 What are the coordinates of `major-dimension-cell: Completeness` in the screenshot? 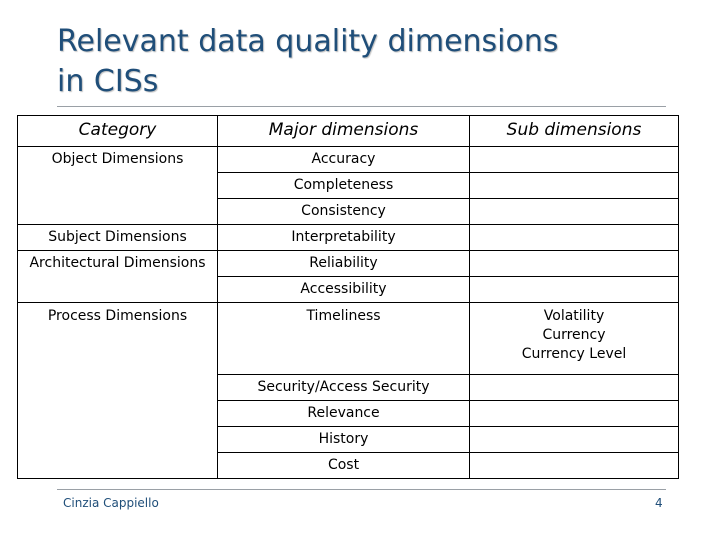 It's located at (343, 185).